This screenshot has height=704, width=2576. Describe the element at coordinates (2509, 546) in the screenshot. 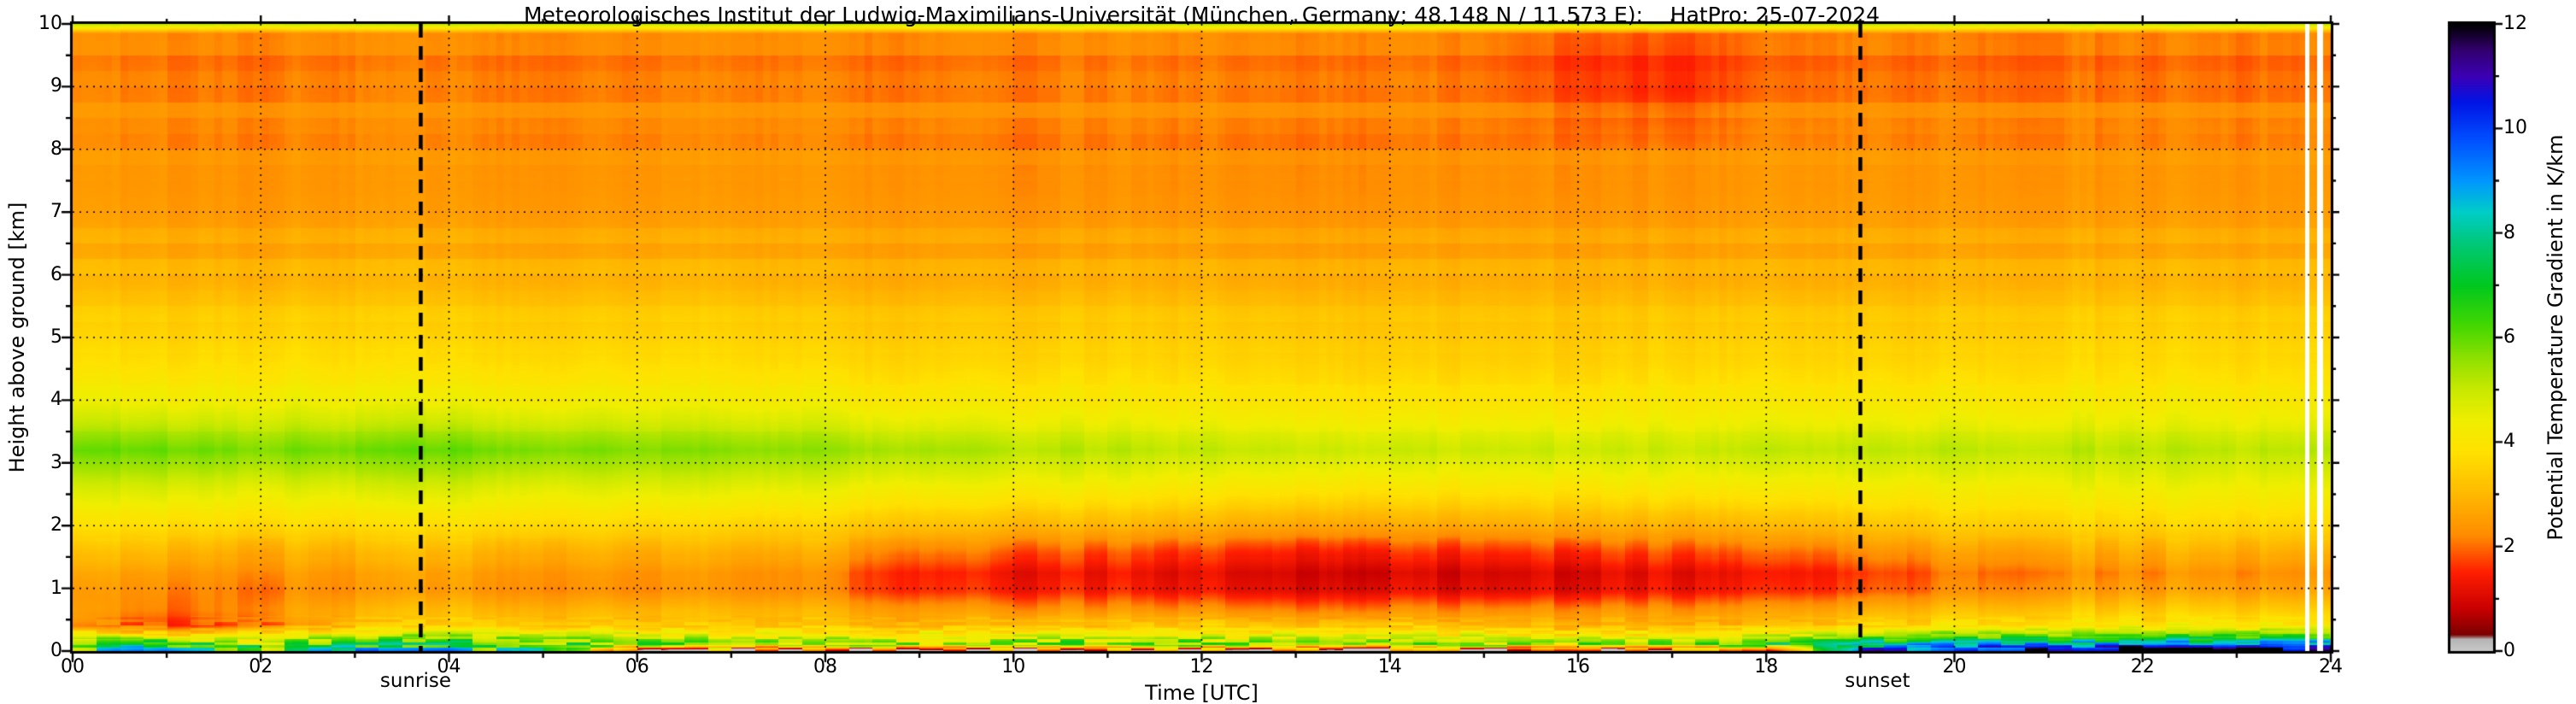

I see `colorbar-tick-label: 2` at that location.